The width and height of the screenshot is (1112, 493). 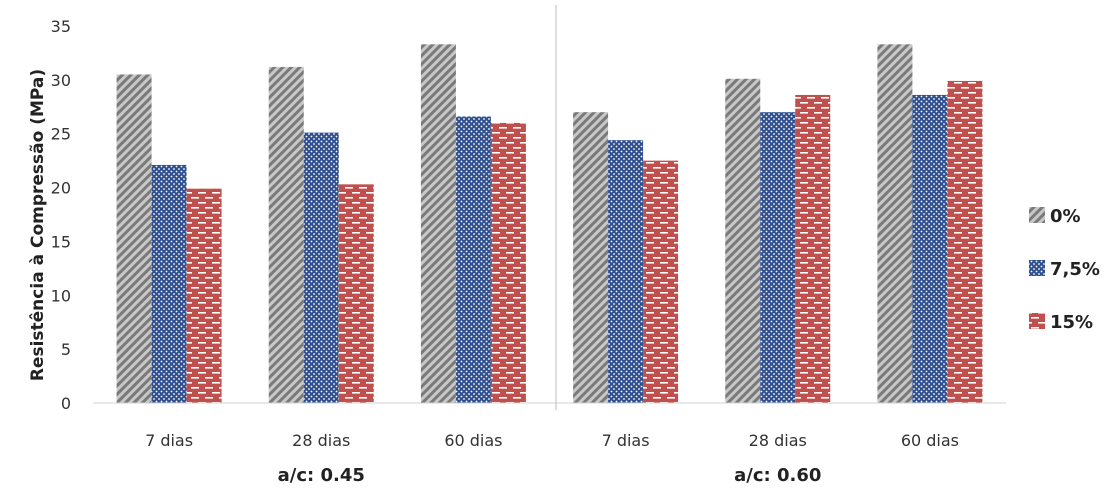 What do you see at coordinates (66, 403) in the screenshot?
I see `y-tick-label: 0` at bounding box center [66, 403].